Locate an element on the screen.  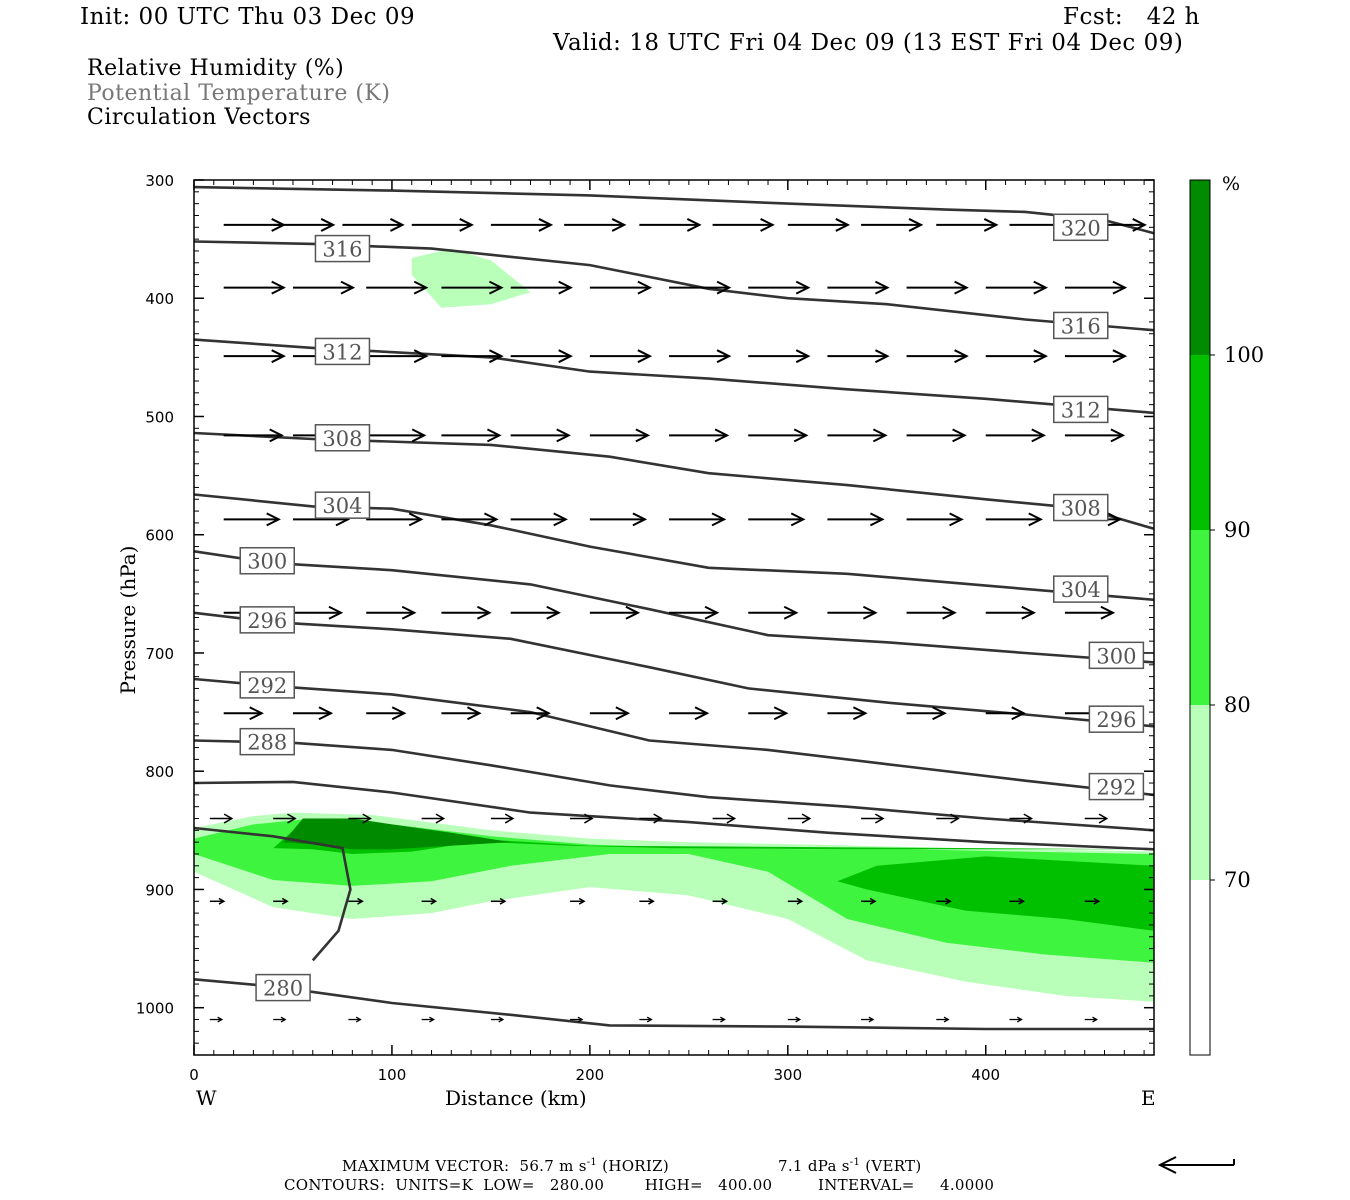
y-tick-label: 900 is located at coordinates (159, 890).